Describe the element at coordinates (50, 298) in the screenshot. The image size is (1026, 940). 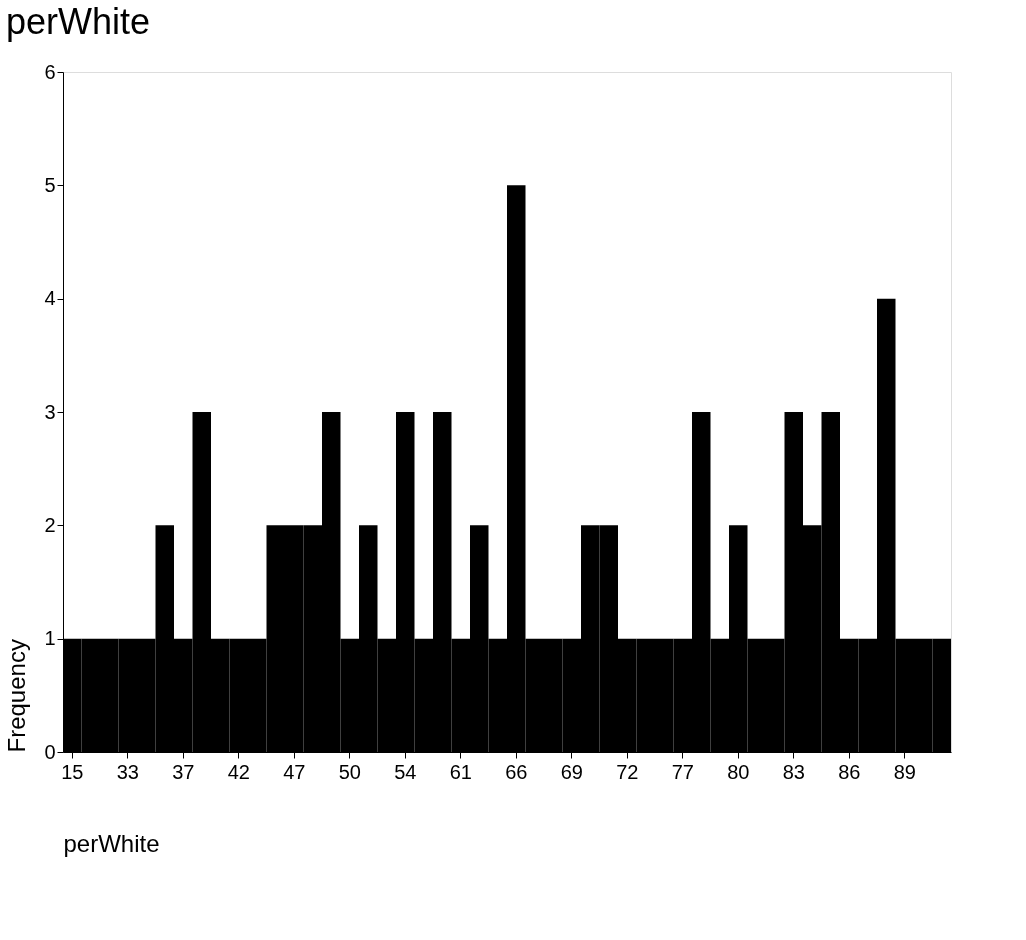
I see `y-tick-label: 4` at that location.